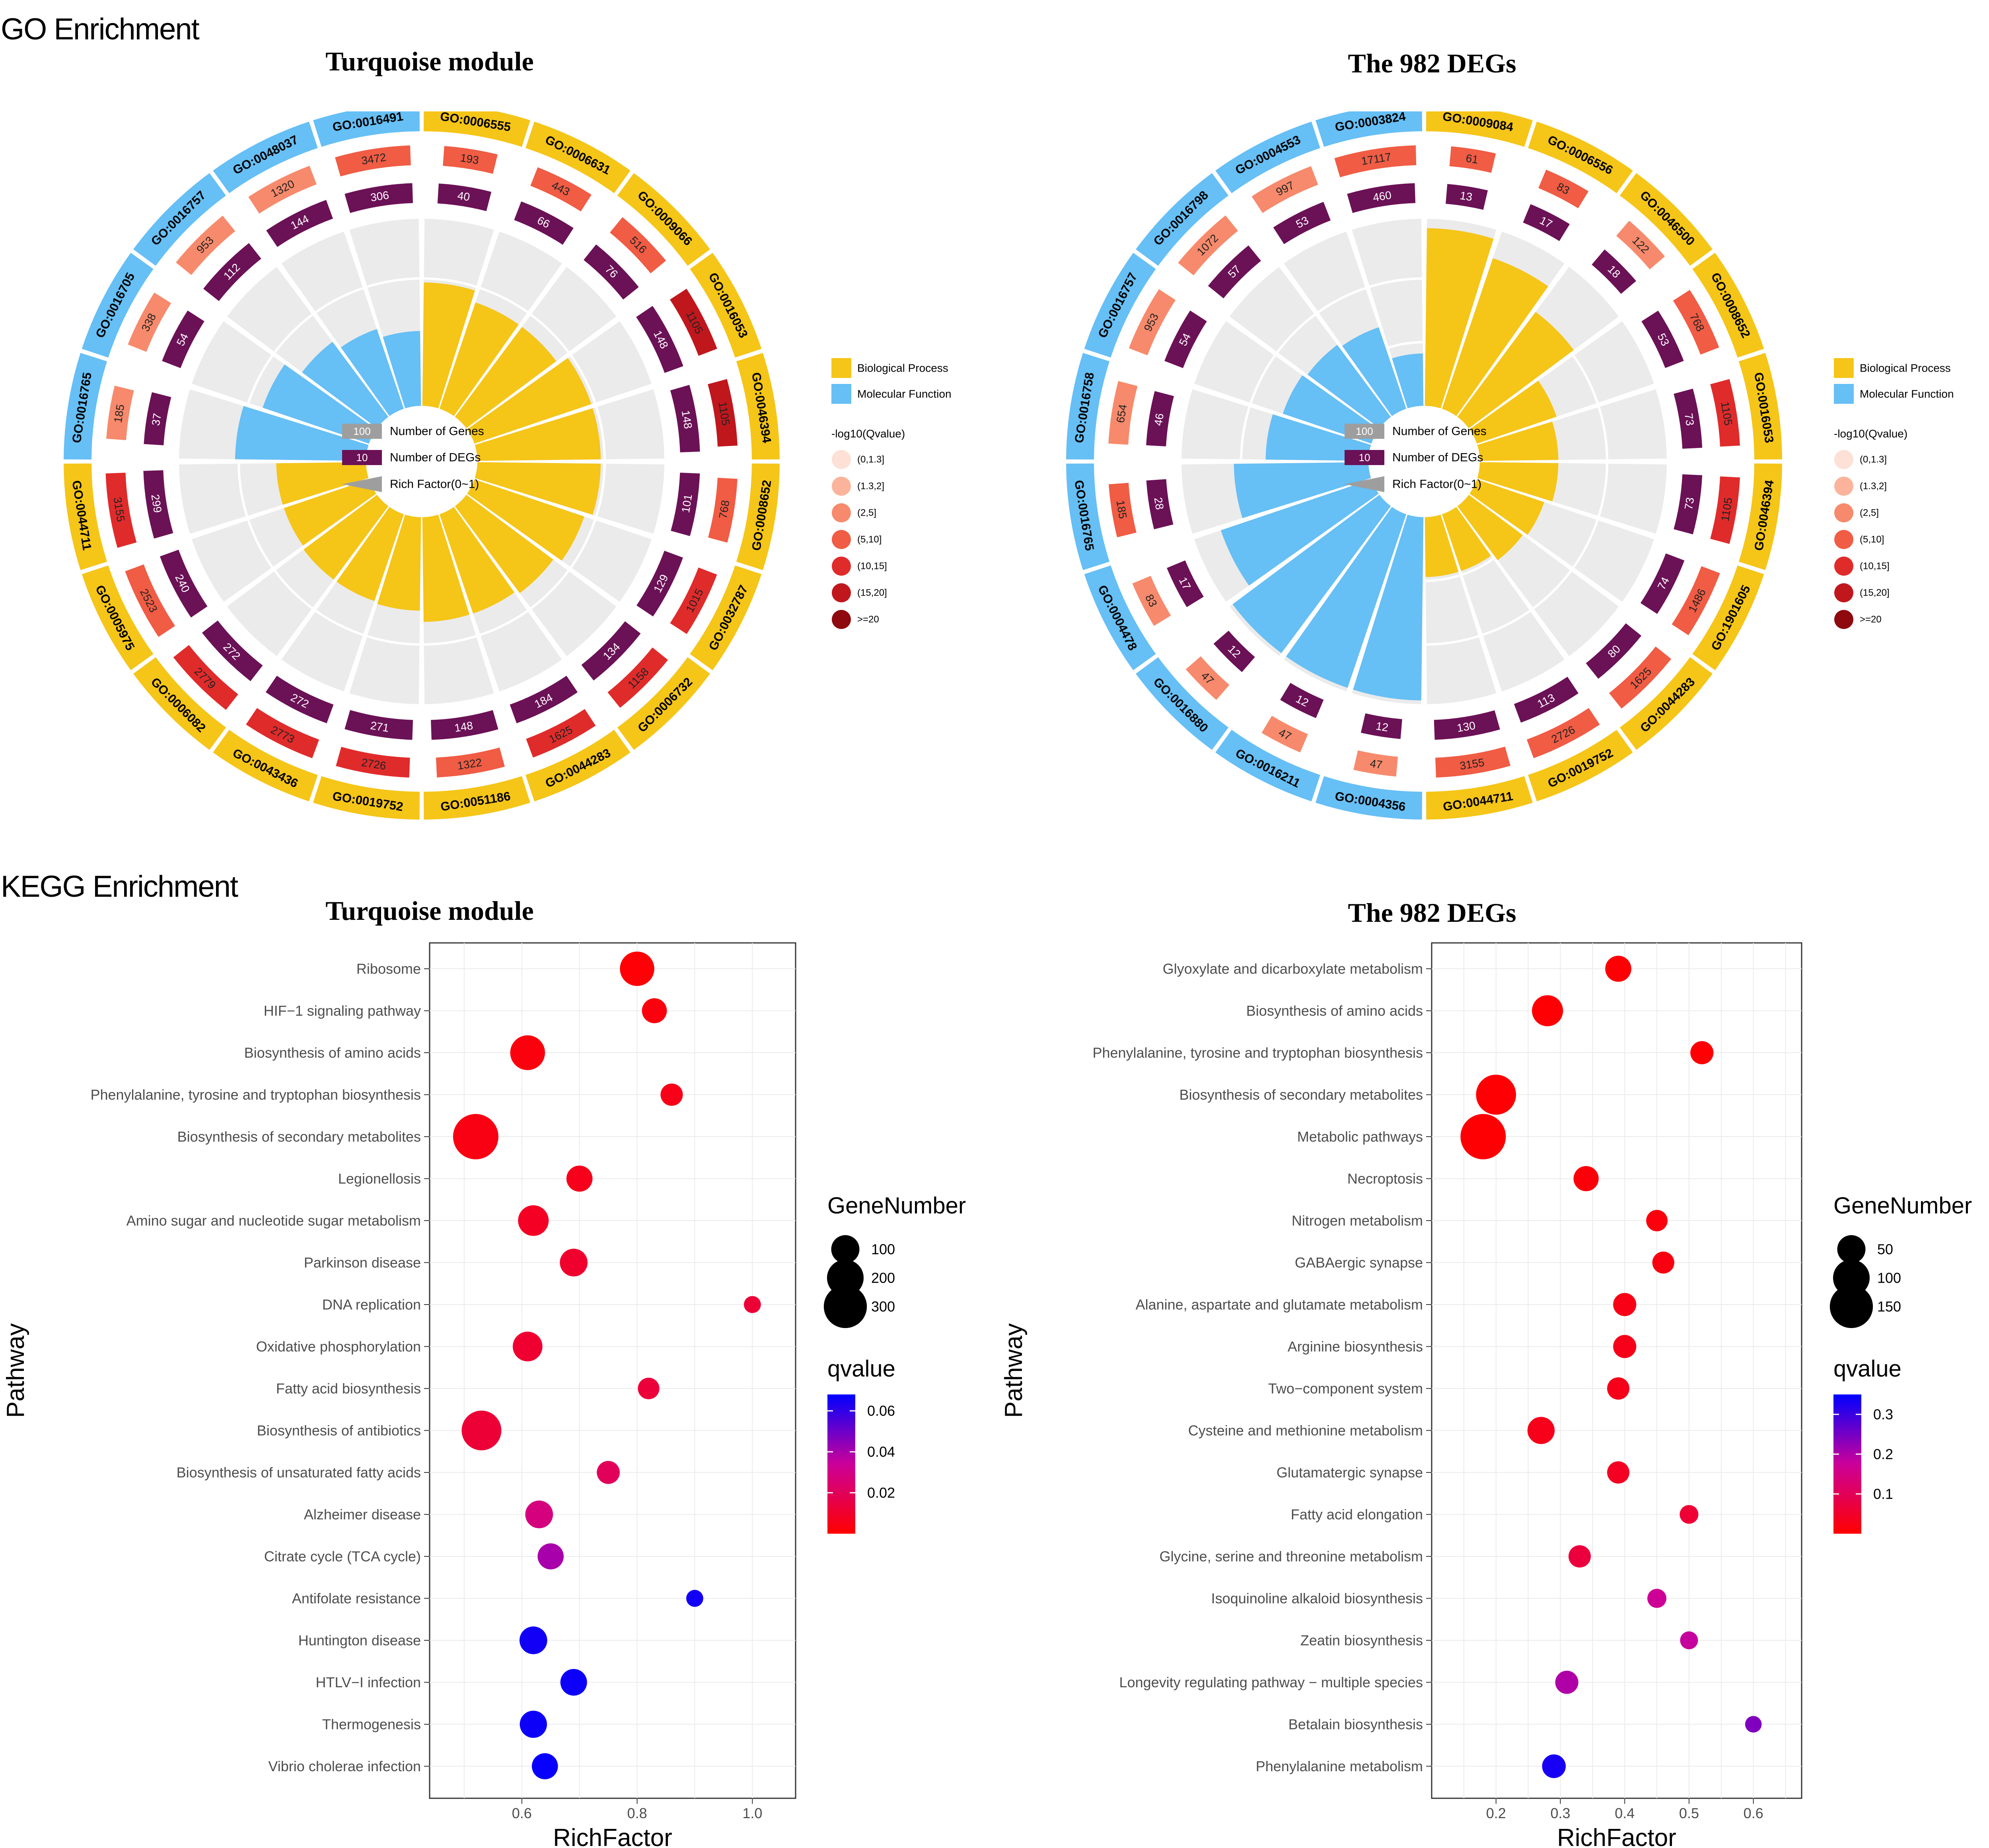 The image size is (1989, 1848). What do you see at coordinates (1844, 394) in the screenshot?
I see `legend-mf-swatch` at bounding box center [1844, 394].